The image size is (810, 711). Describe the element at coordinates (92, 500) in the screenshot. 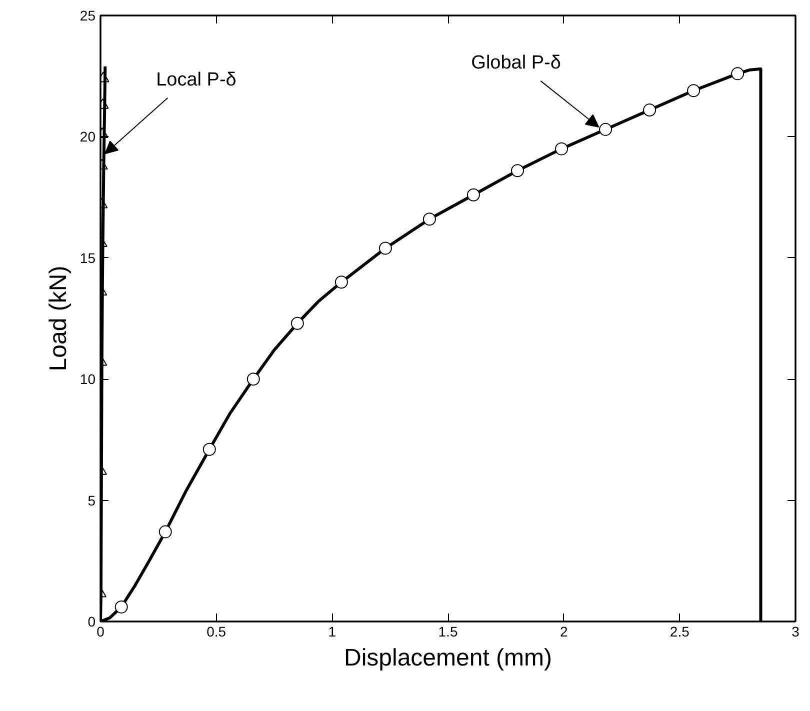

I see `y-tick-label: 5` at that location.